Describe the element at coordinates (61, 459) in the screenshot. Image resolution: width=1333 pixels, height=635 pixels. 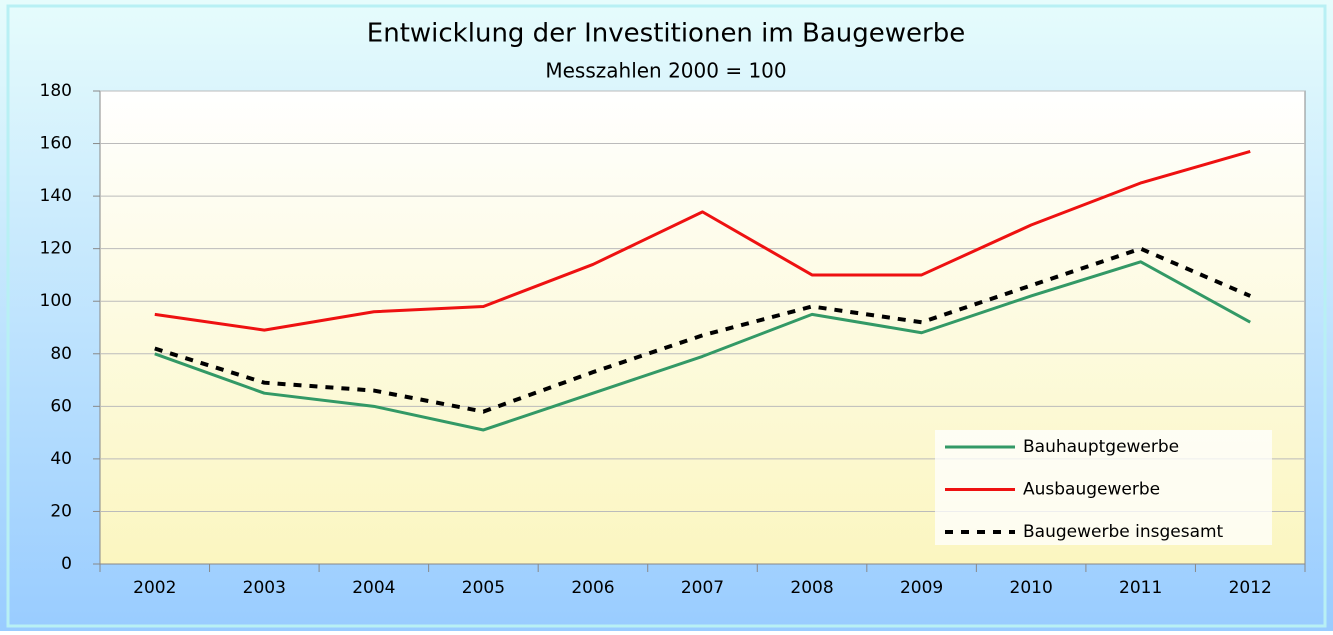
I see `y-tick-label: 40` at that location.